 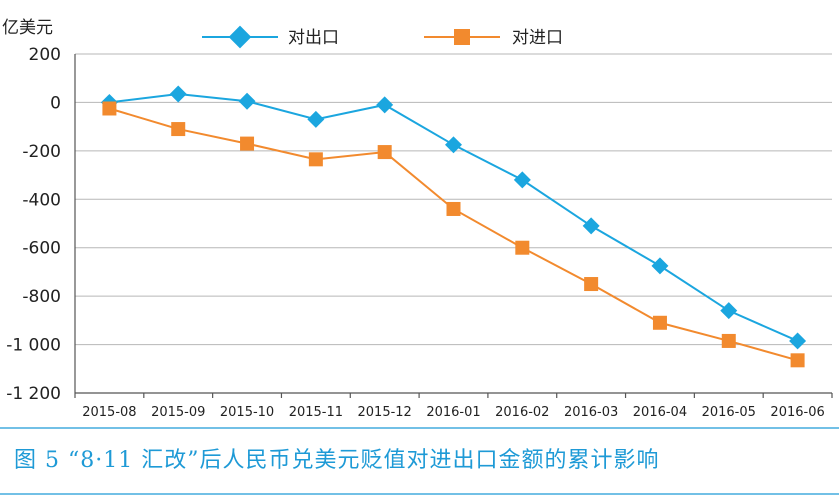 What do you see at coordinates (33, 346) in the screenshot?
I see `y-tick-label: -1 000` at bounding box center [33, 346].